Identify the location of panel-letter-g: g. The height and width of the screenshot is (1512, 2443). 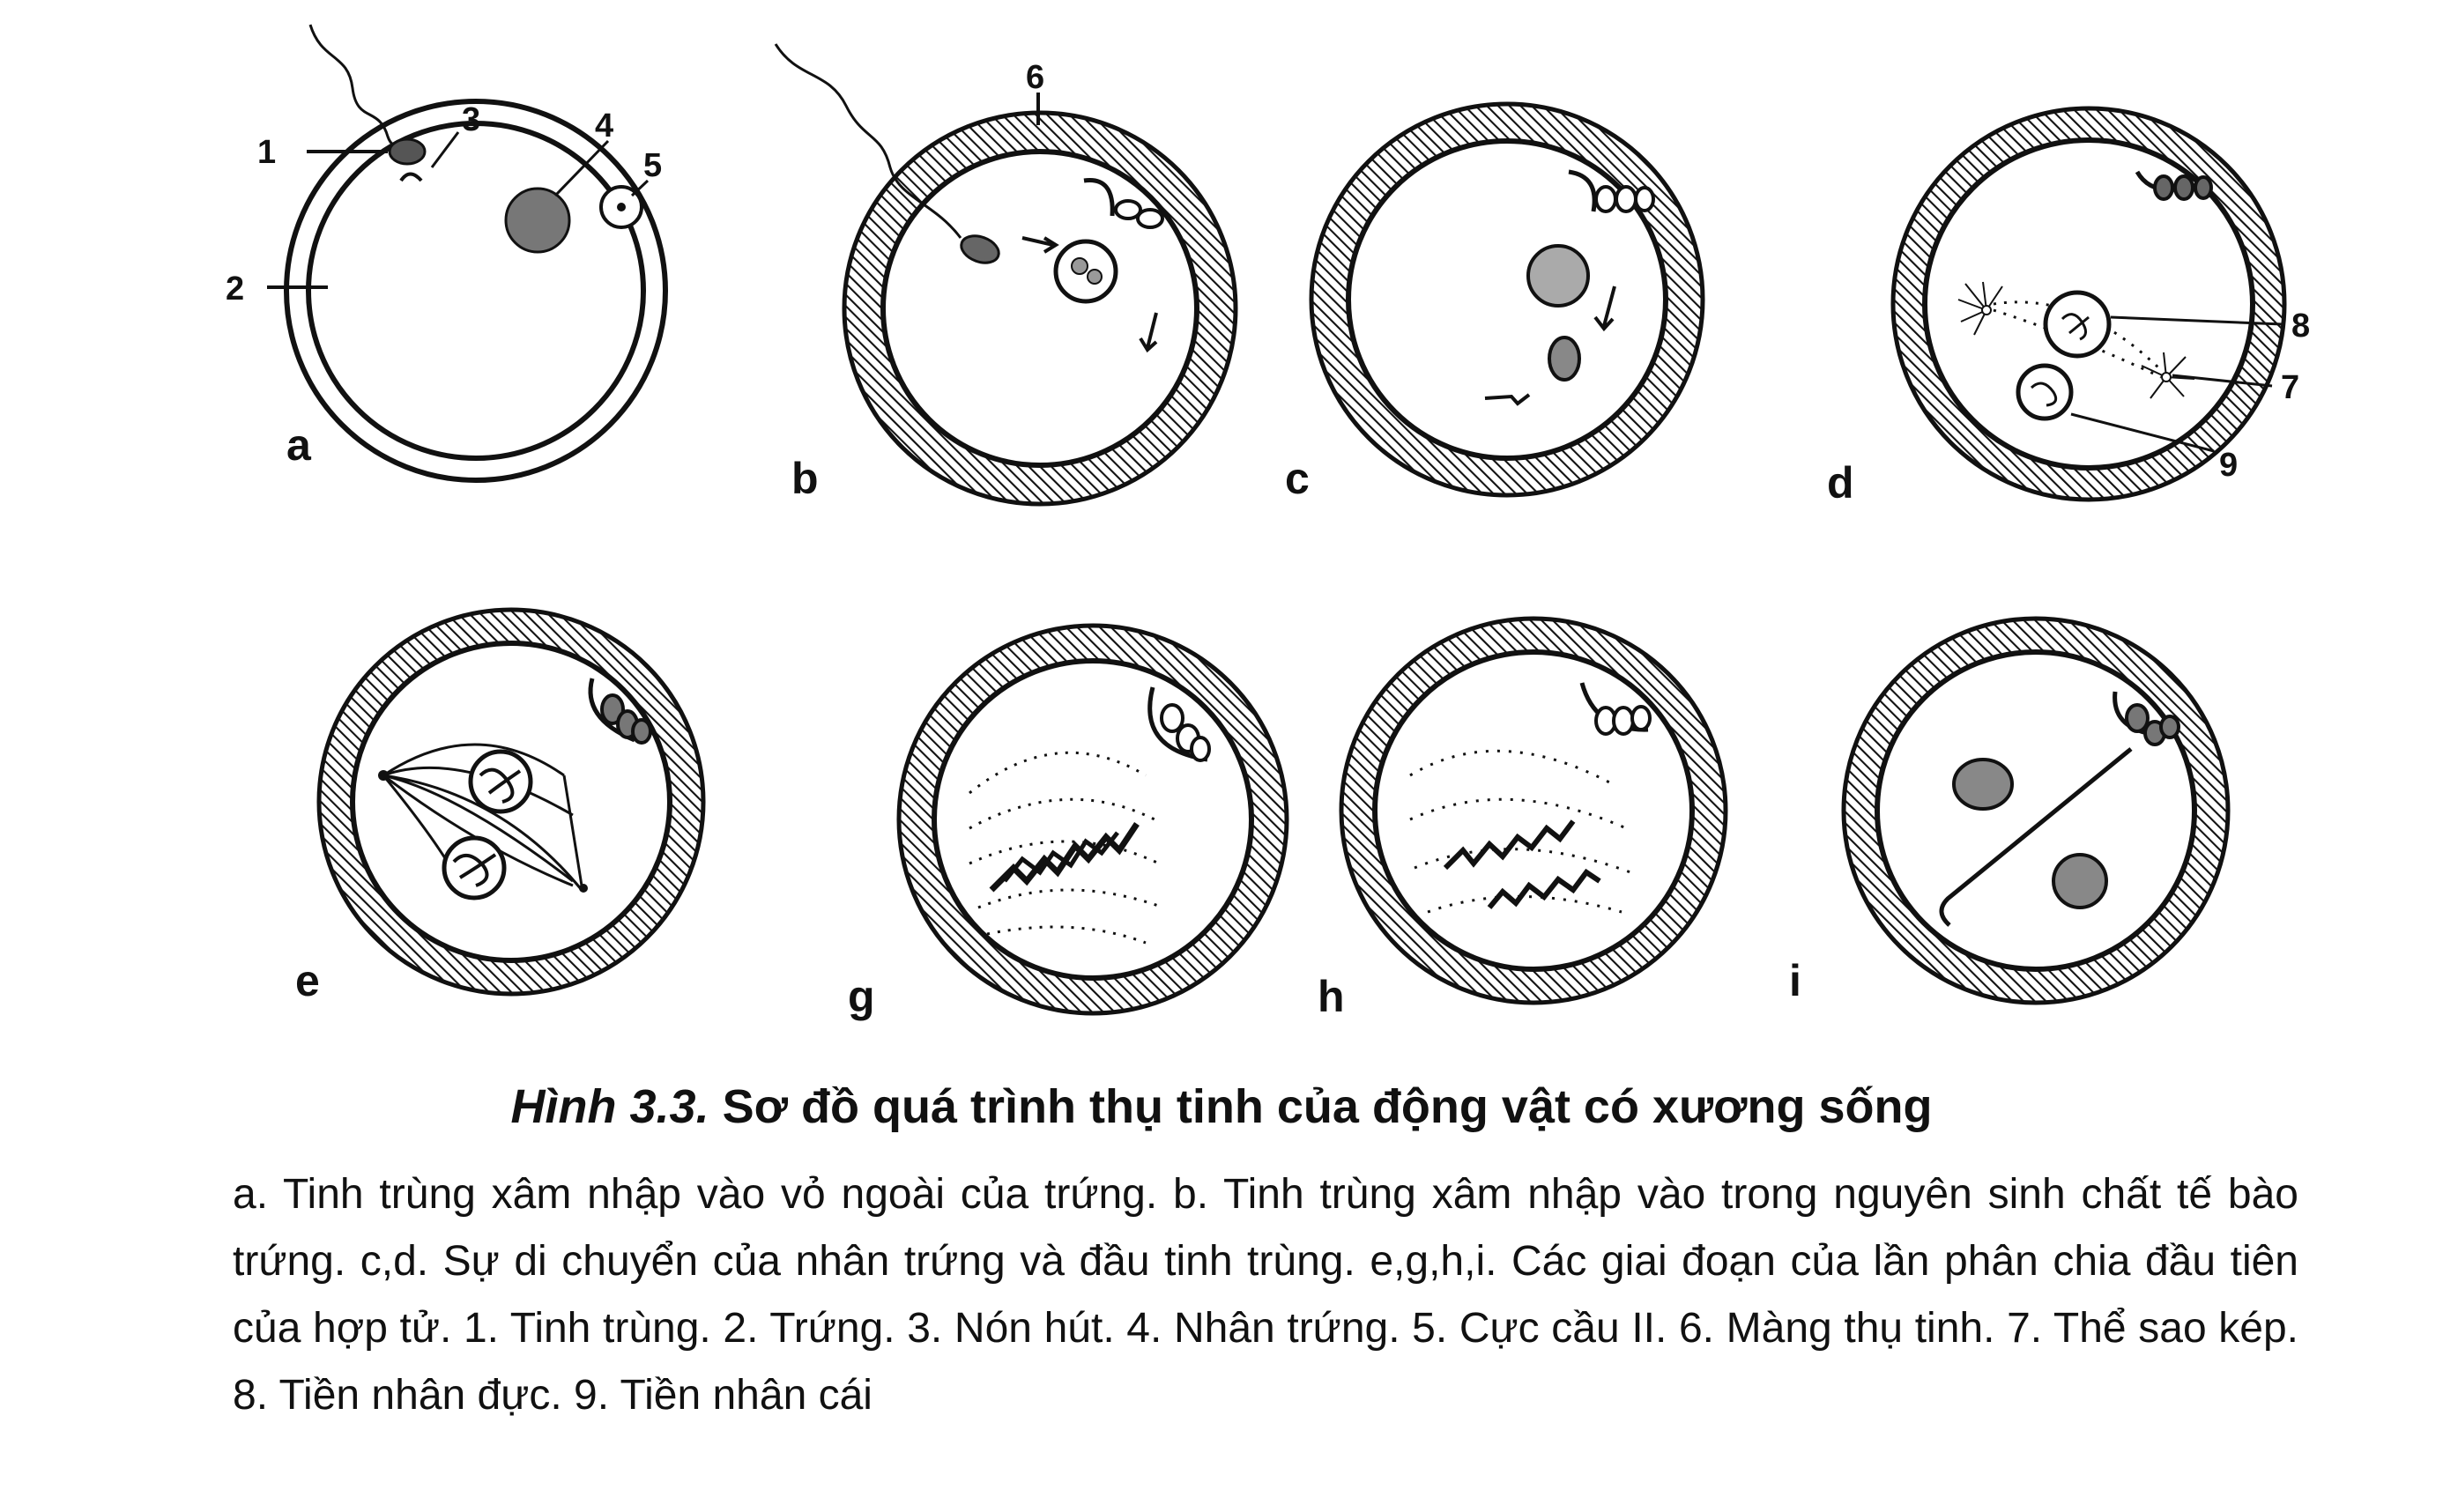
(861, 997).